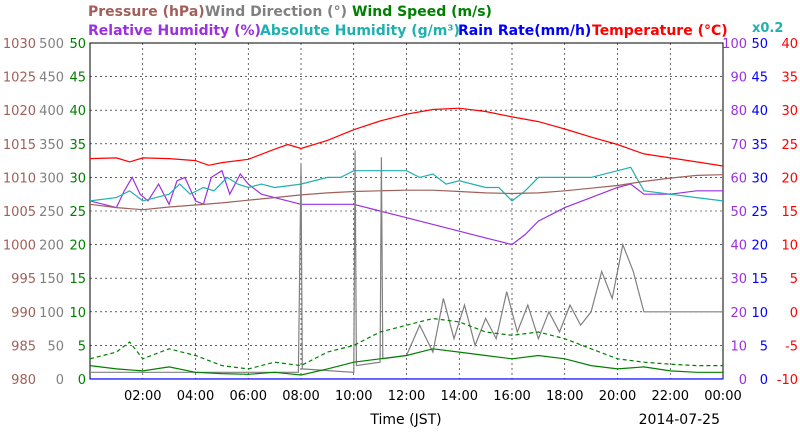 The width and height of the screenshot is (800, 438). I want to click on wind-direction-tick-label: 100, so click(51, 313).